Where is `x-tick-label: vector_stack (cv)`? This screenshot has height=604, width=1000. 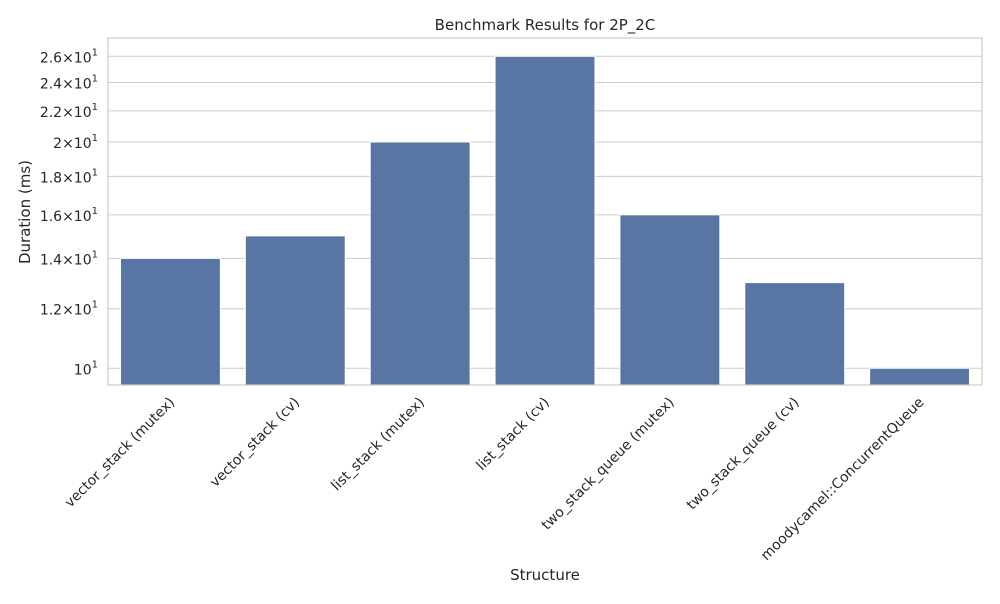 x-tick-label: vector_stack (cv) is located at coordinates (255, 443).